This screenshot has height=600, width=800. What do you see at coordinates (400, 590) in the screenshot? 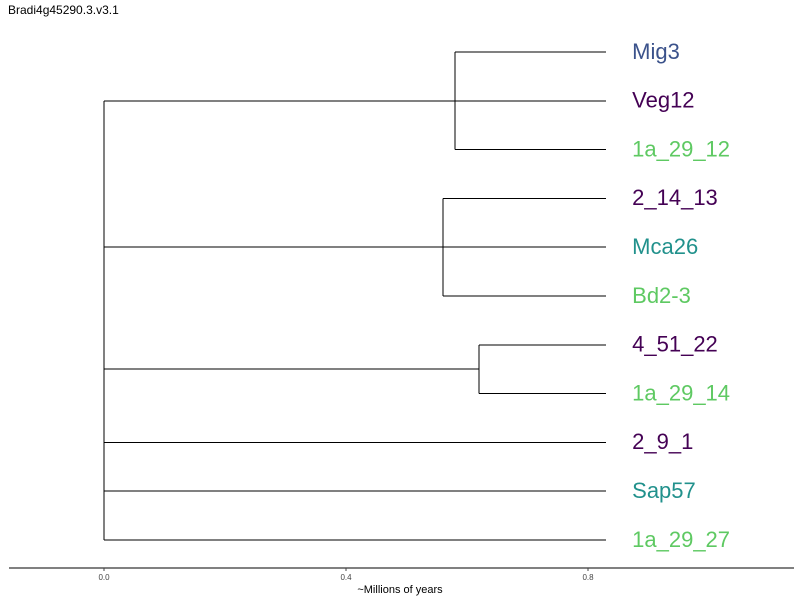
I see `axis-label: ~Millions of years` at bounding box center [400, 590].